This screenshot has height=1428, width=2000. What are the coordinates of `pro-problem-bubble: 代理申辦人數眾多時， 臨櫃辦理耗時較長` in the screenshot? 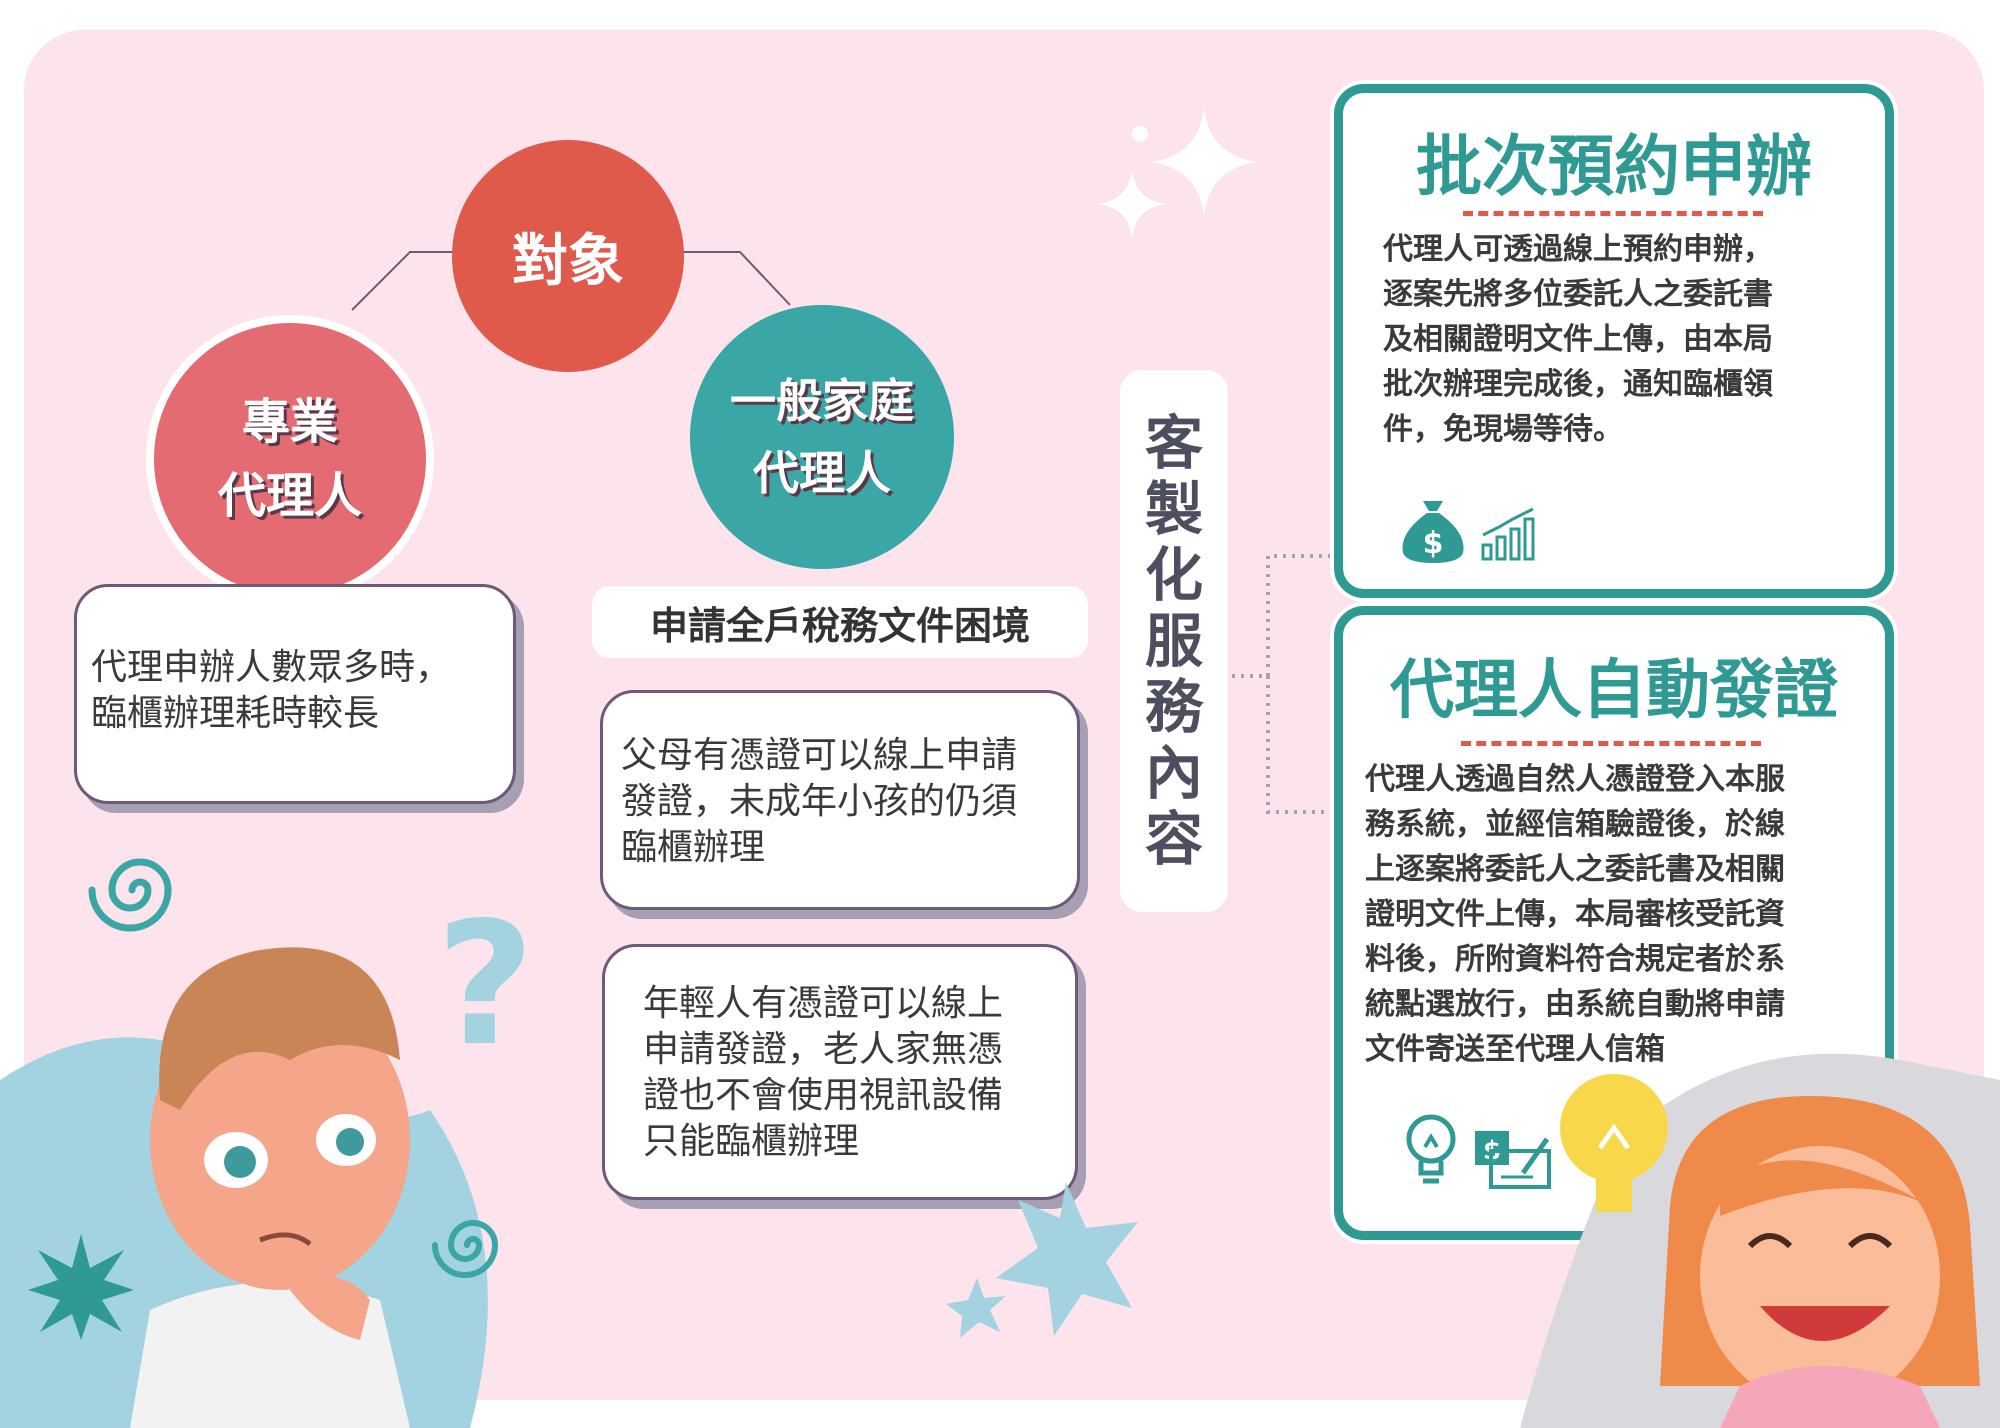 It's located at (295, 694).